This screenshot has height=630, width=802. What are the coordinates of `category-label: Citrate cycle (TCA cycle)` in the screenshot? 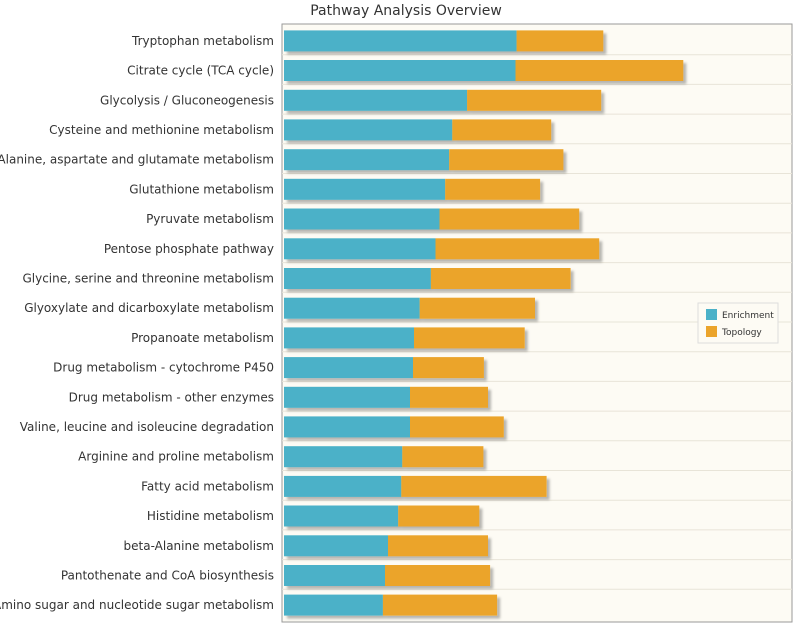 It's located at (200, 71).